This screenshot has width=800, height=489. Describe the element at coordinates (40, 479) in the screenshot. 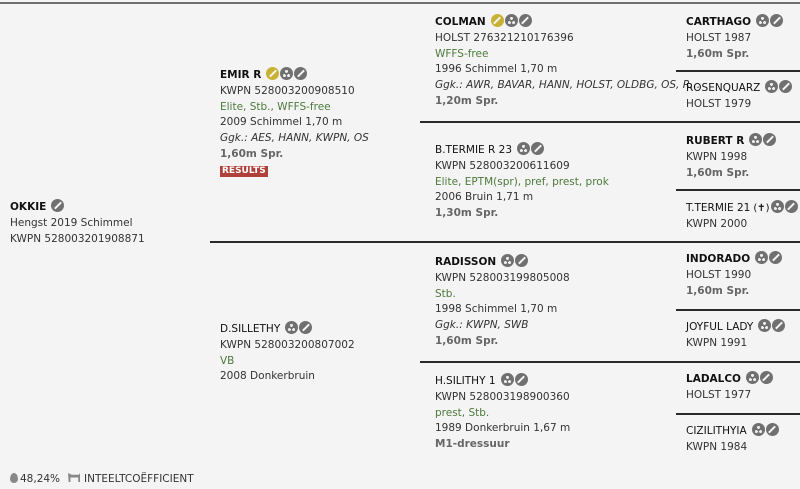

I see `inbreeding-percentage: 48,24%` at that location.